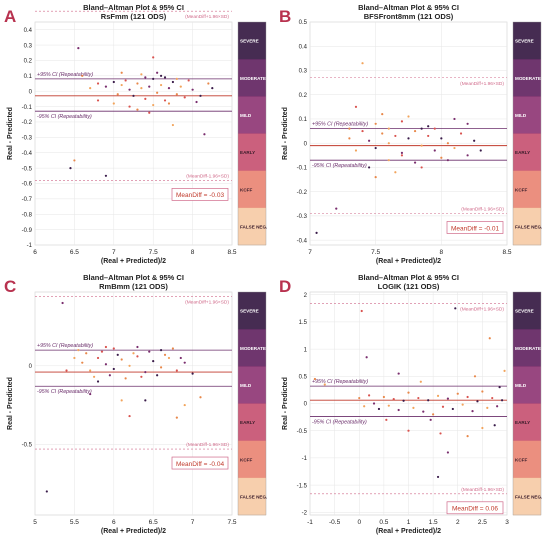 The width and height of the screenshot is (550, 539). Describe the element at coordinates (74, 522) in the screenshot. I see `x-tick-label: 5.5` at that location.